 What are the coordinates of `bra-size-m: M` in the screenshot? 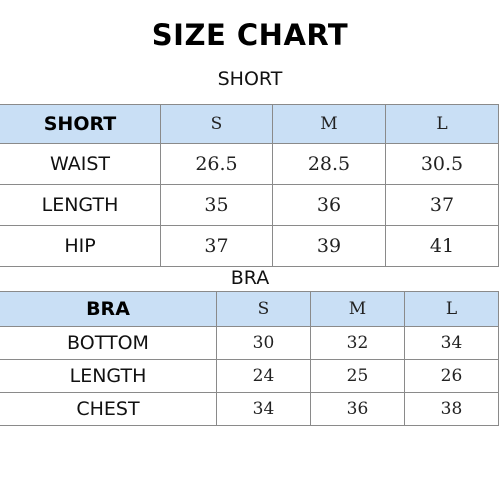 It's located at (357, 309).